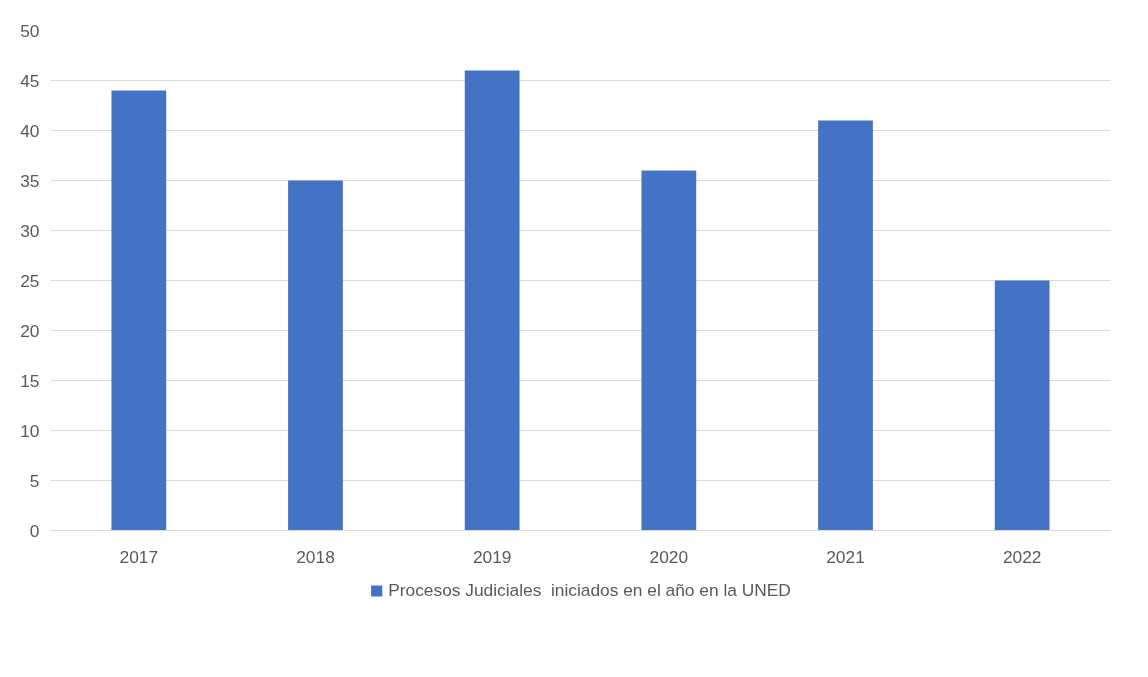 This screenshot has height=677, width=1148. Describe the element at coordinates (34, 530) in the screenshot. I see `y-tick-label: 0` at that location.